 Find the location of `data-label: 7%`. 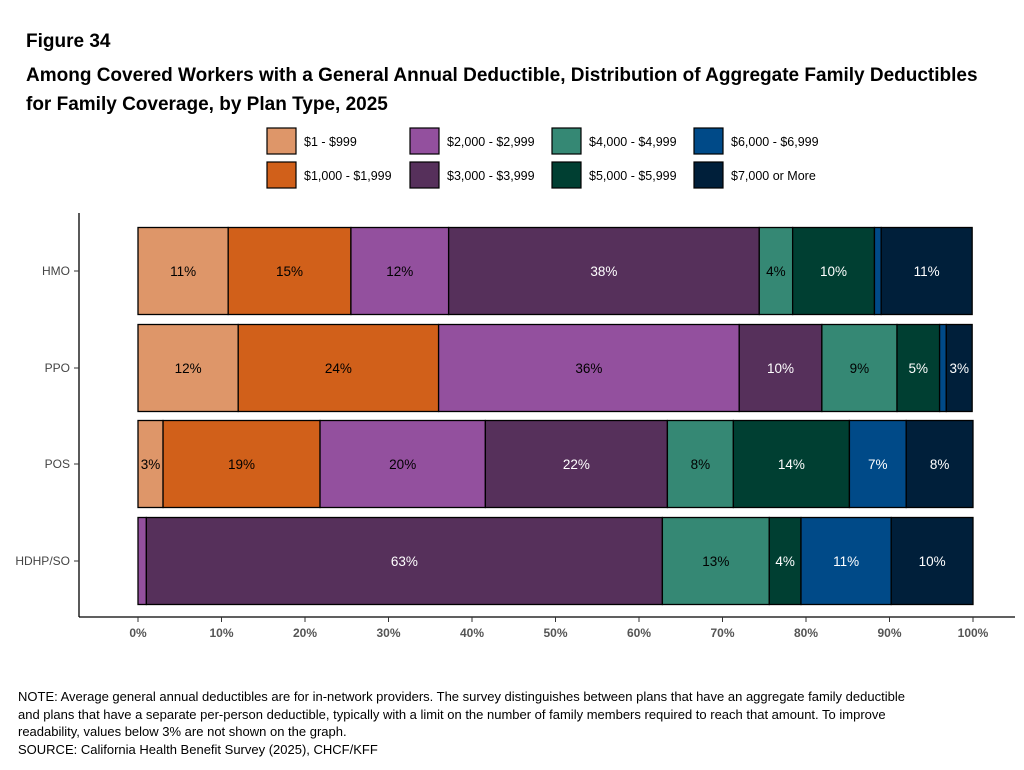

data-label: 7% is located at coordinates (878, 464).